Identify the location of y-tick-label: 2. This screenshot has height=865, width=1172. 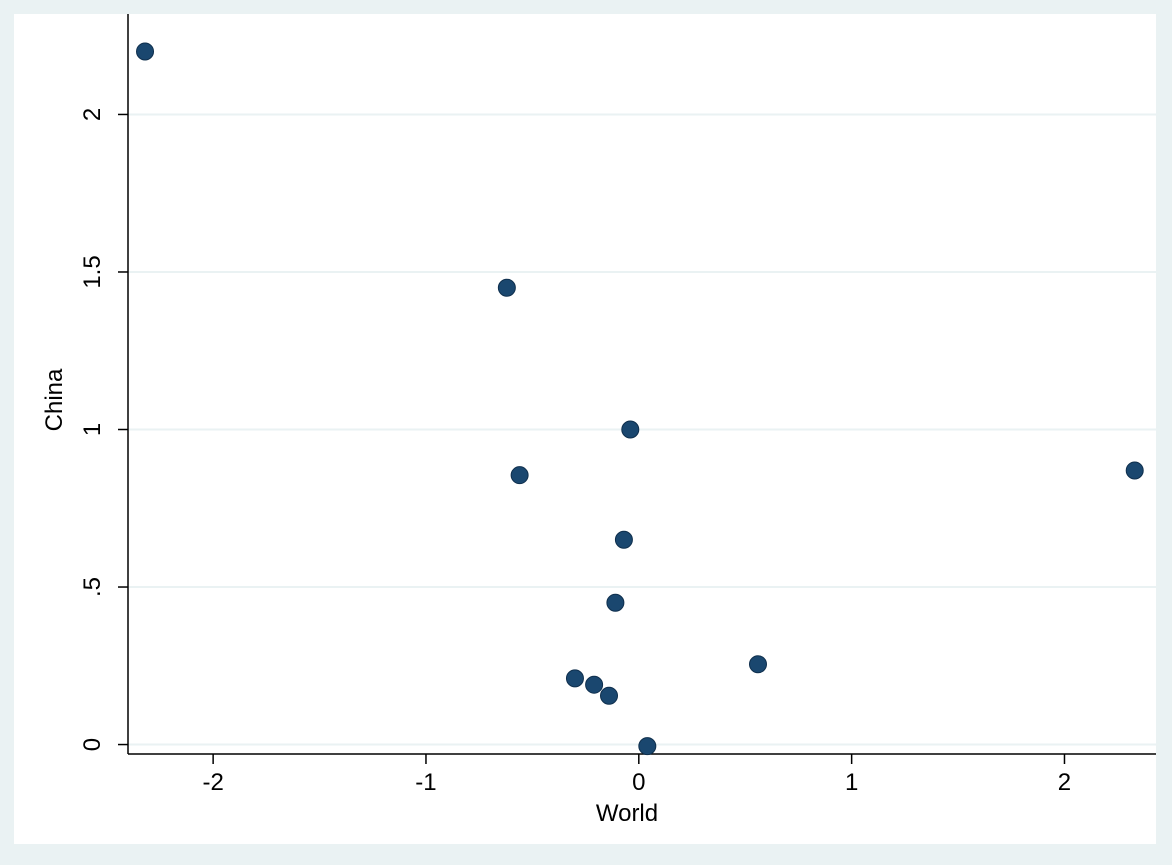
(92, 114).